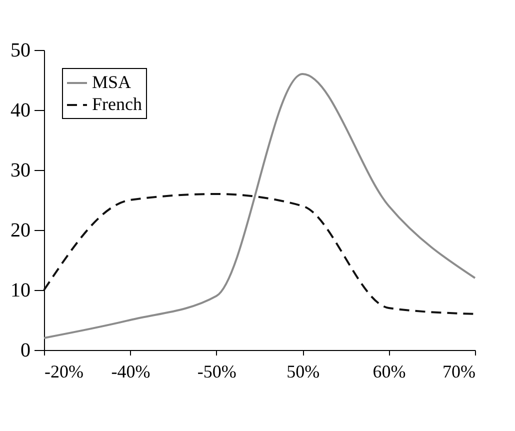 The image size is (515, 431). Describe the element at coordinates (20, 111) in the screenshot. I see `y-tick-label: 40` at that location.